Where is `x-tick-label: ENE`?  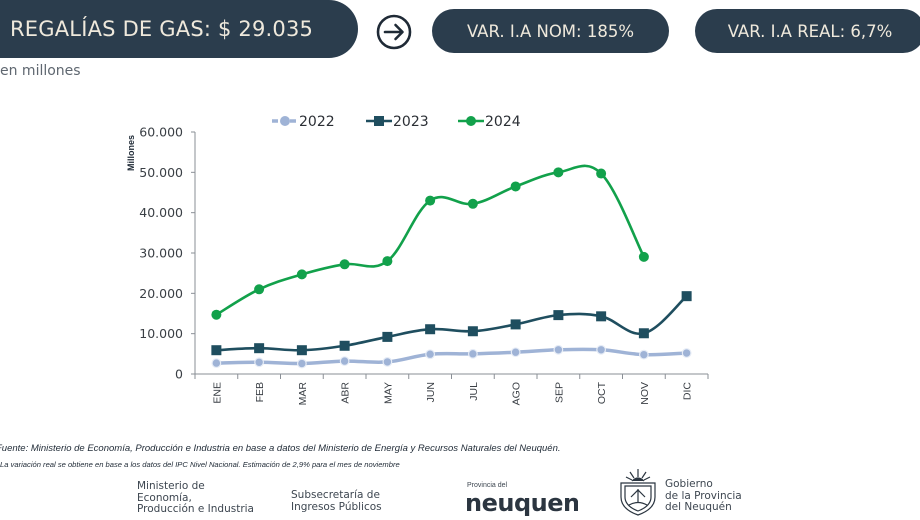
x-tick-label: ENE is located at coordinates (217, 393).